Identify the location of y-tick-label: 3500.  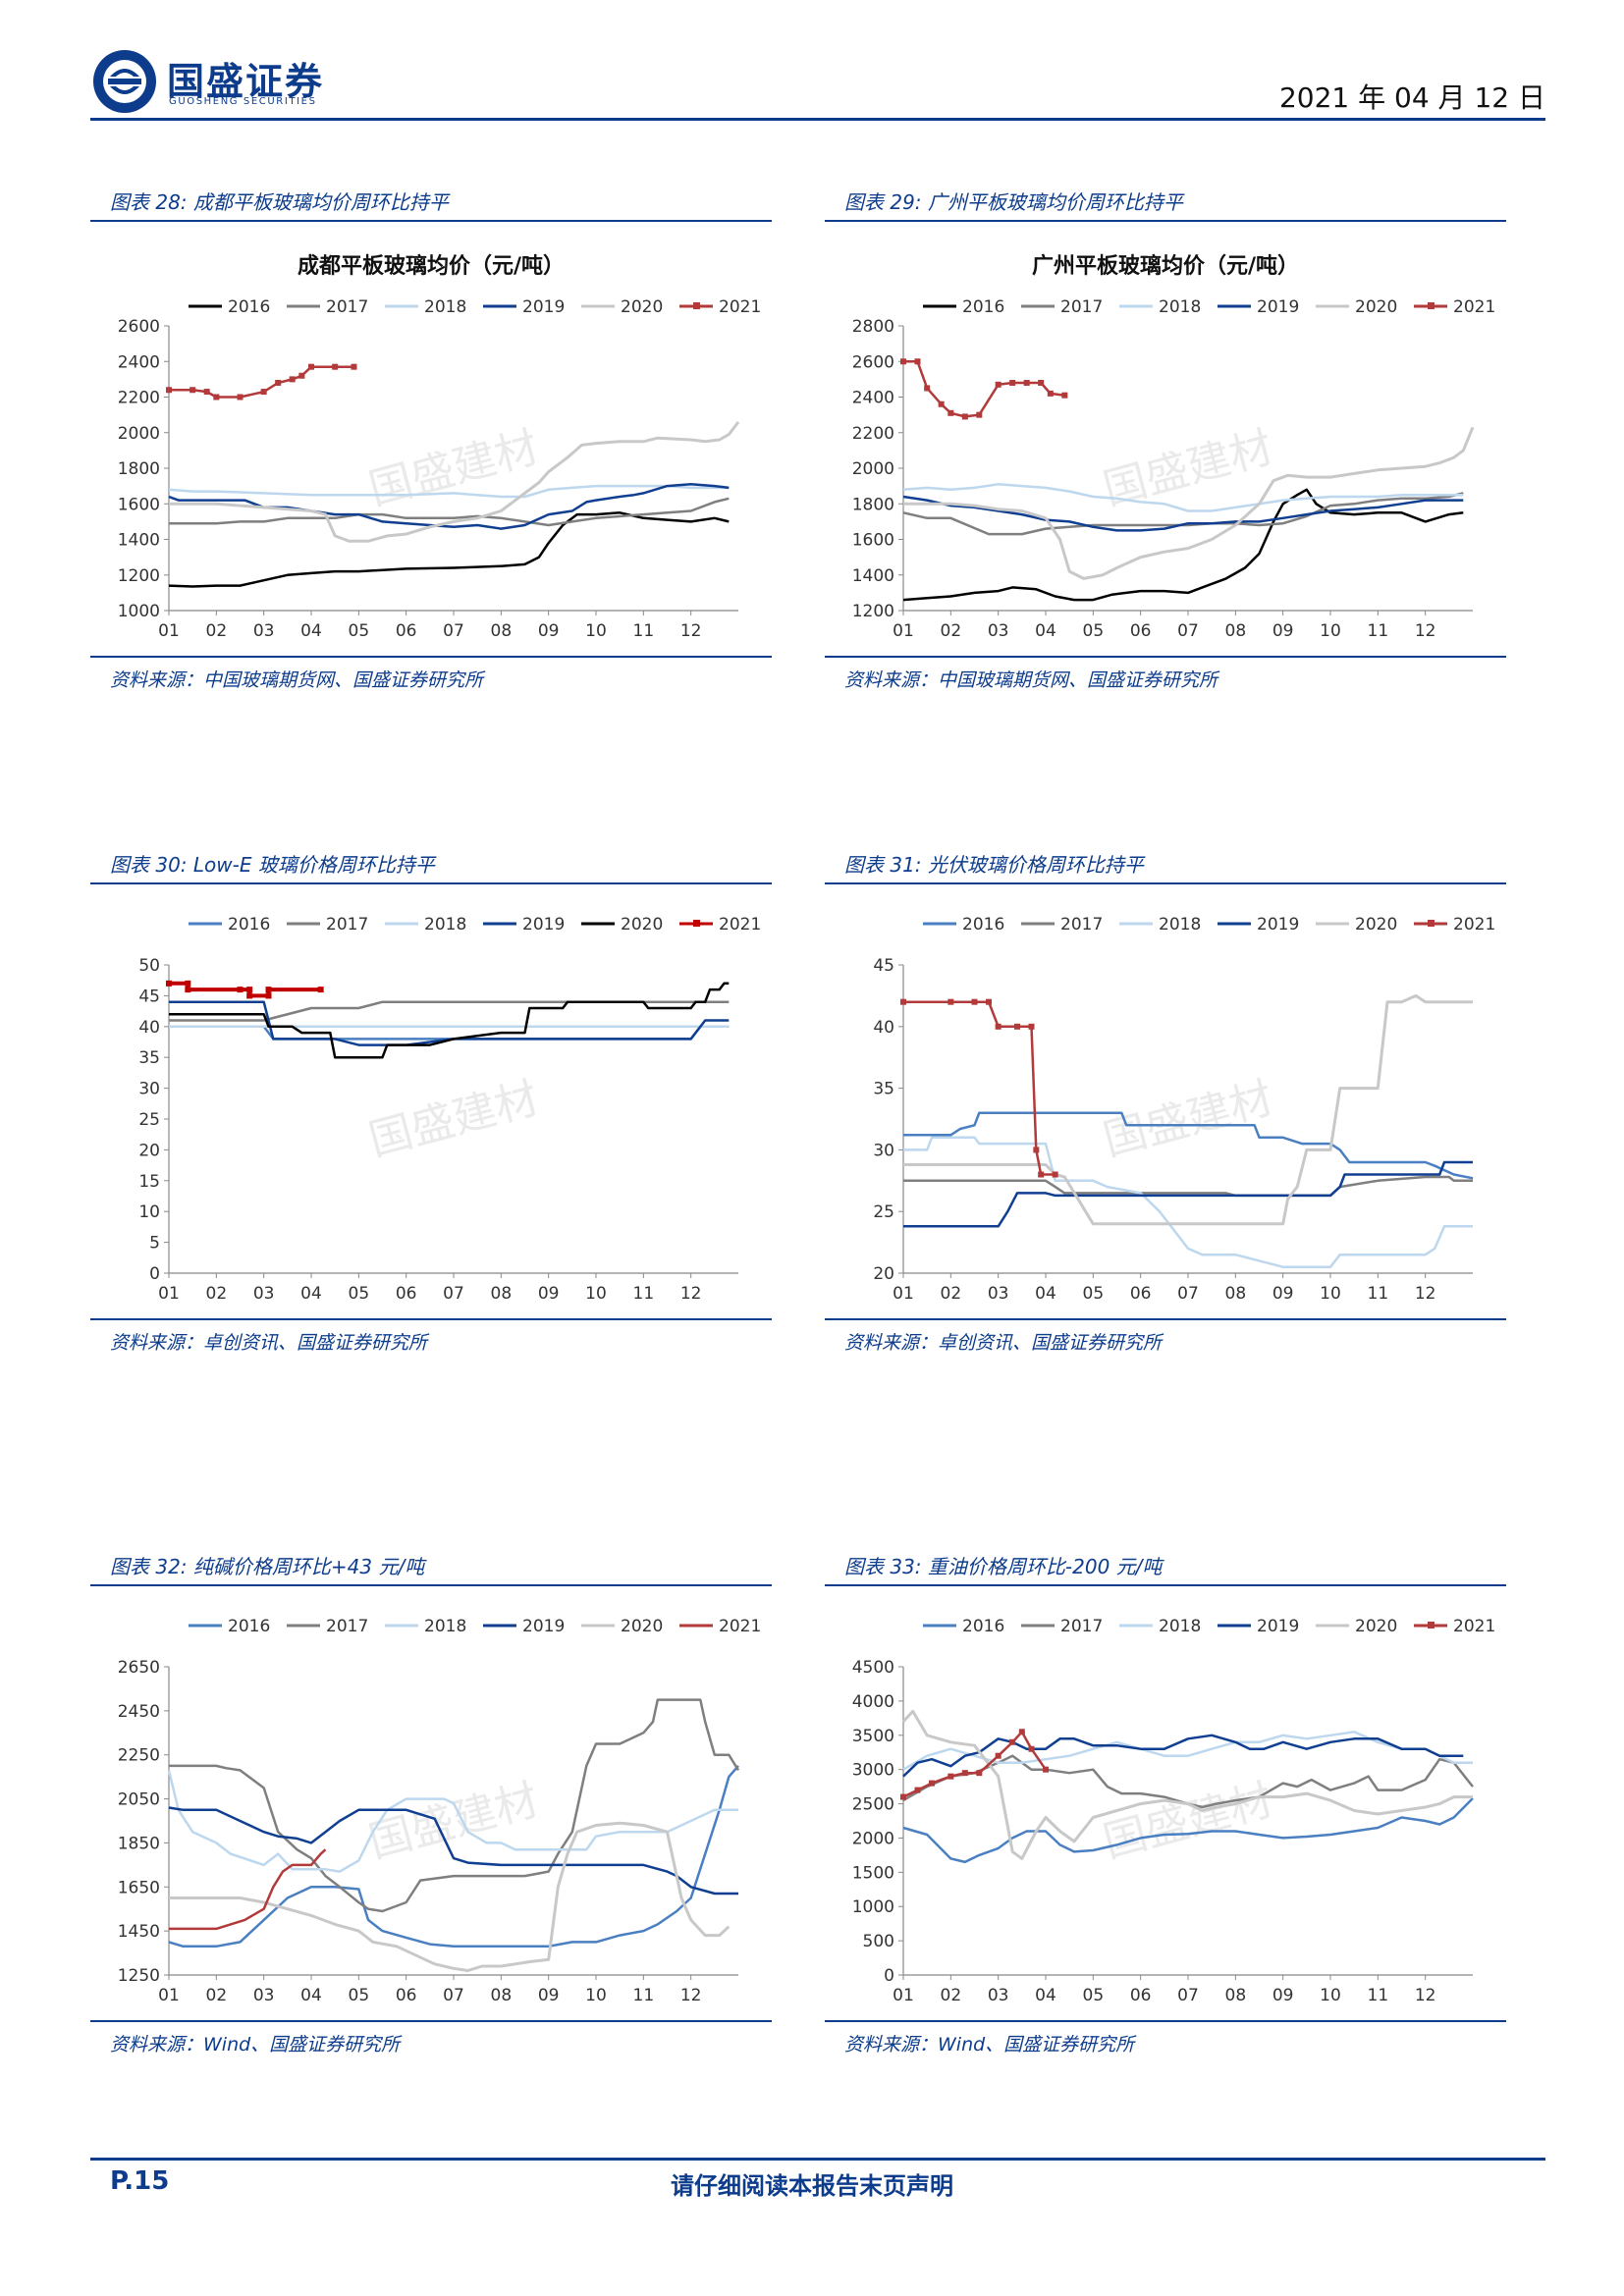
(873, 1736).